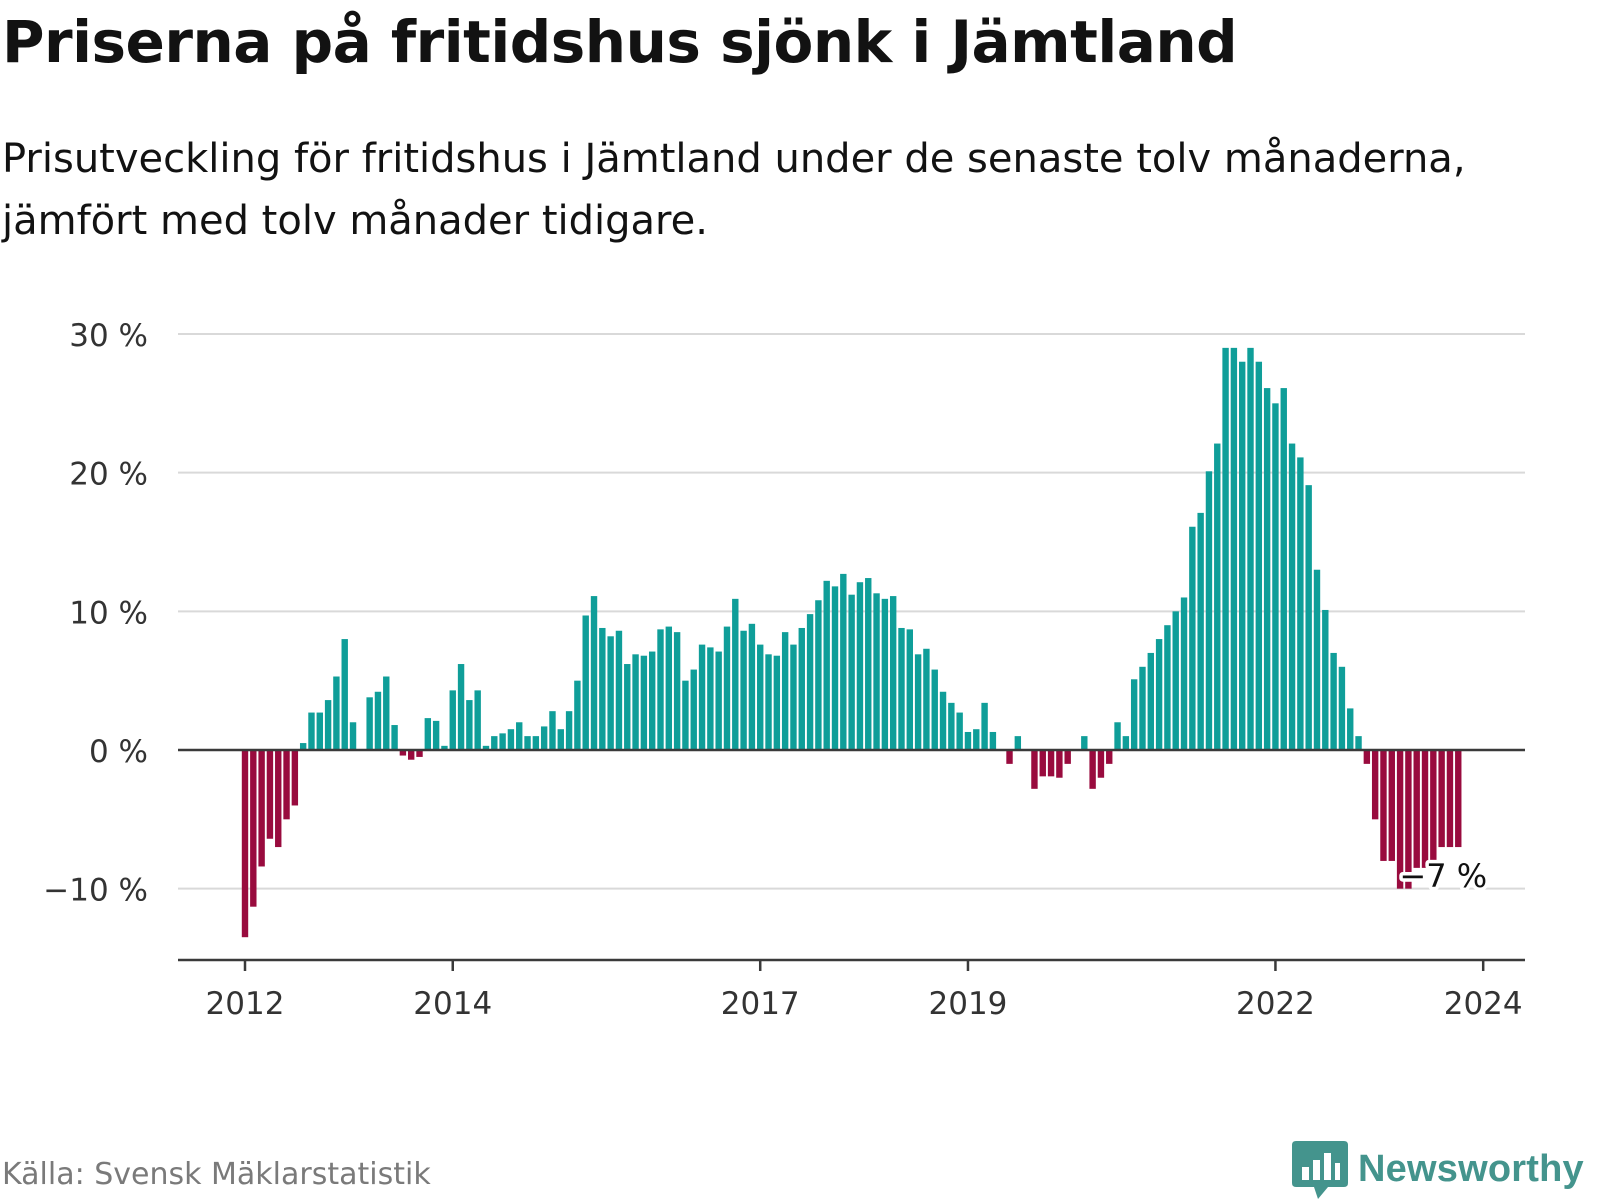  Describe the element at coordinates (1320, 1169) in the screenshot. I see `bar-chart-speech-bubble-icon` at that location.